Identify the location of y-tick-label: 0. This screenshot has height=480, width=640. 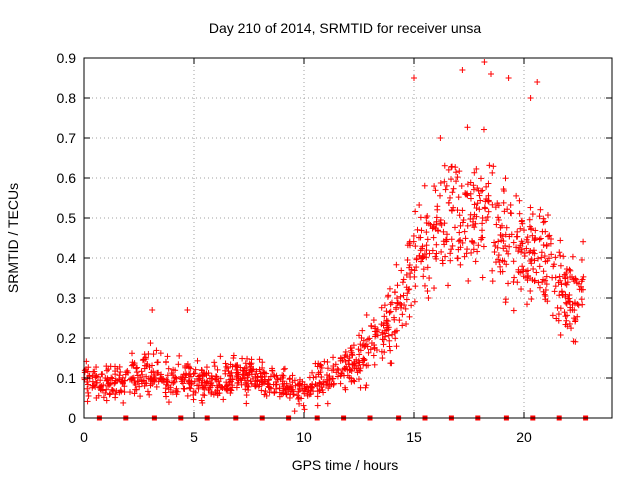
(72, 418).